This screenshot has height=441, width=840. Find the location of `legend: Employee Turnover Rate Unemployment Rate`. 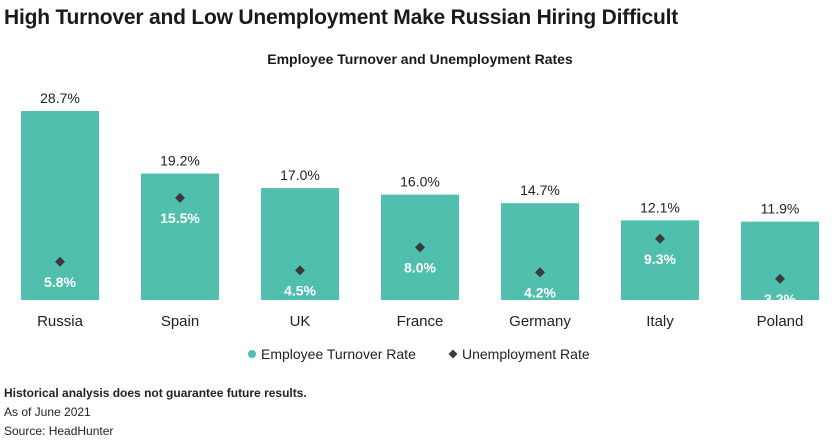

legend: Employee Turnover Rate Unemployment Rate is located at coordinates (419, 354).